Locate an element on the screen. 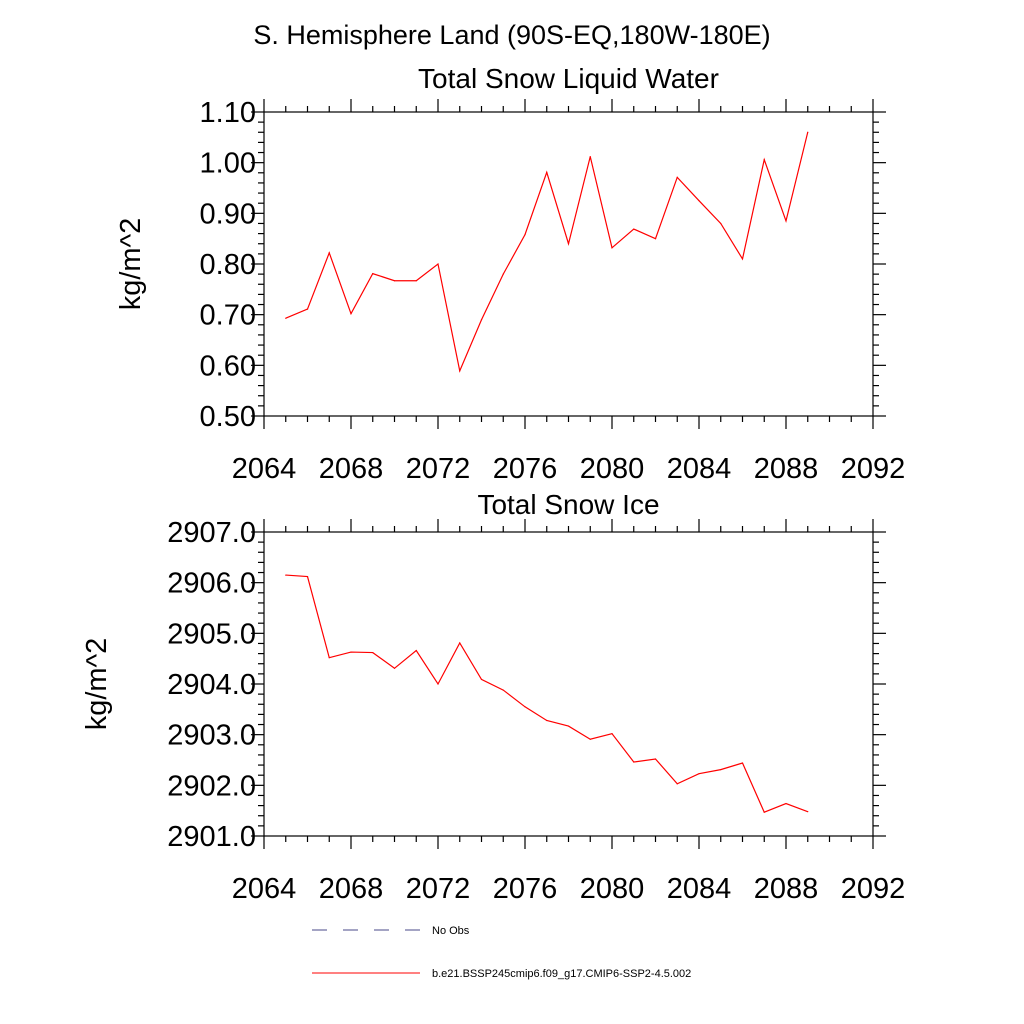 This screenshot has width=1024, height=1024. y-tick-label: 2901.0 is located at coordinates (211, 837).